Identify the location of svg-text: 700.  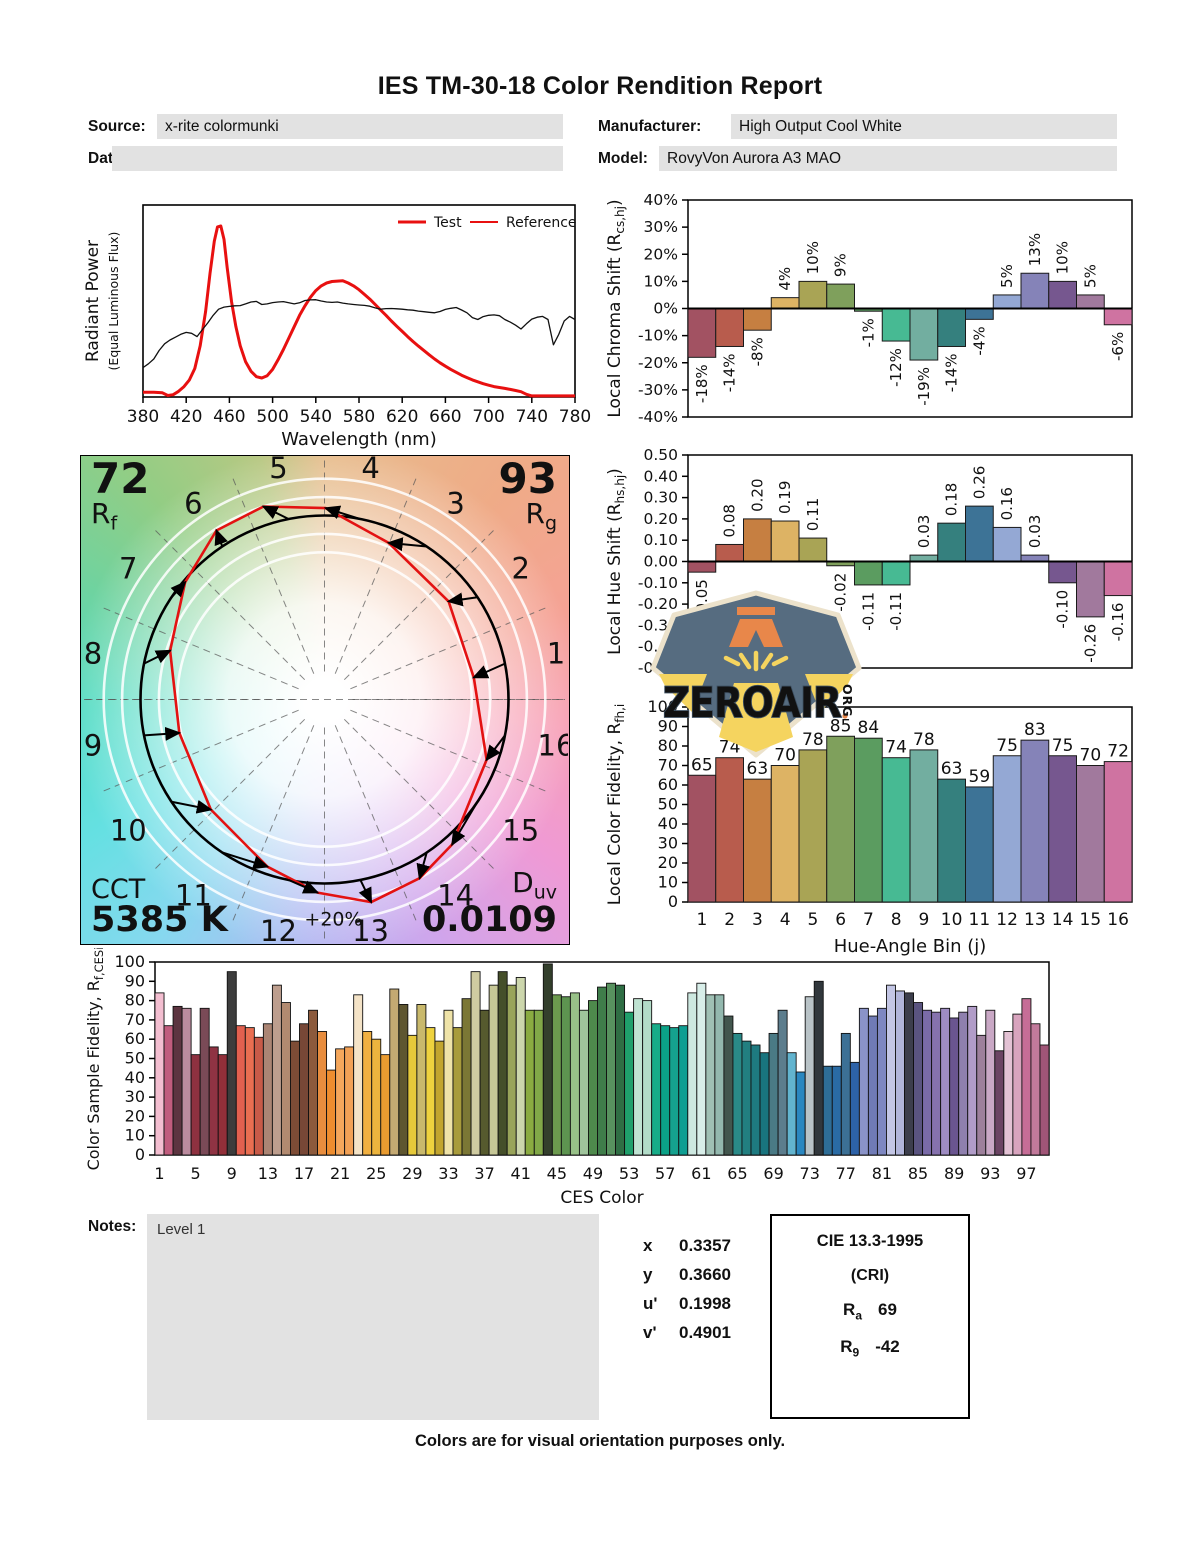
(488, 417).